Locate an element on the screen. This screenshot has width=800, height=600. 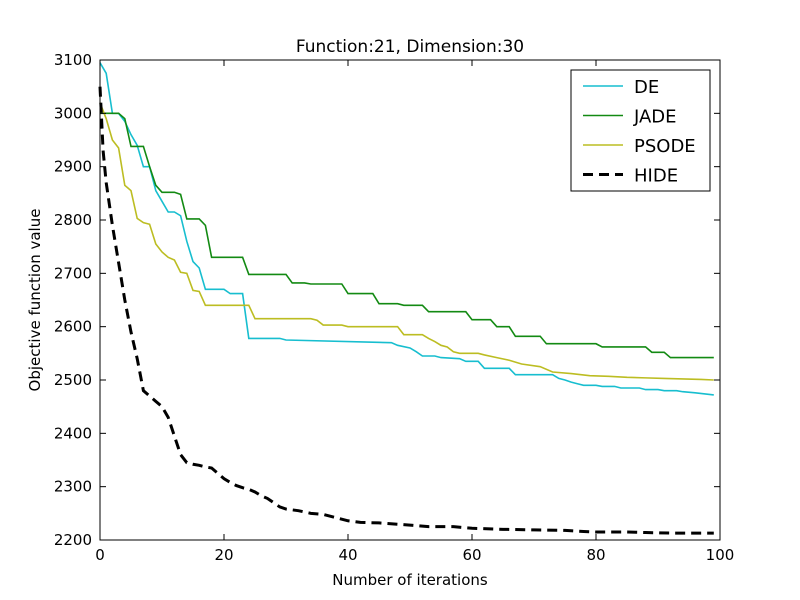
y-tick-label: 2200 is located at coordinates (73, 540).